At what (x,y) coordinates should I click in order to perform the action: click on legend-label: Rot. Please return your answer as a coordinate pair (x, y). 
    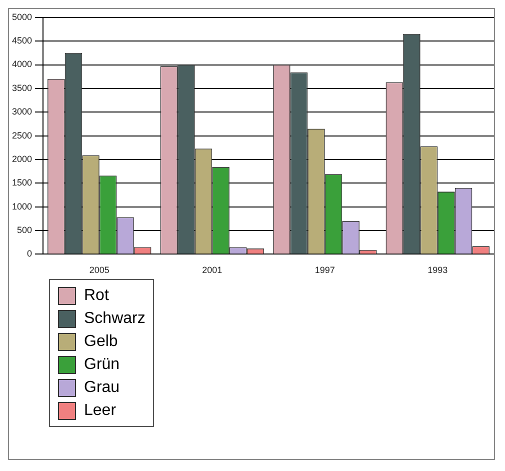
    Looking at the image, I should click on (96, 295).